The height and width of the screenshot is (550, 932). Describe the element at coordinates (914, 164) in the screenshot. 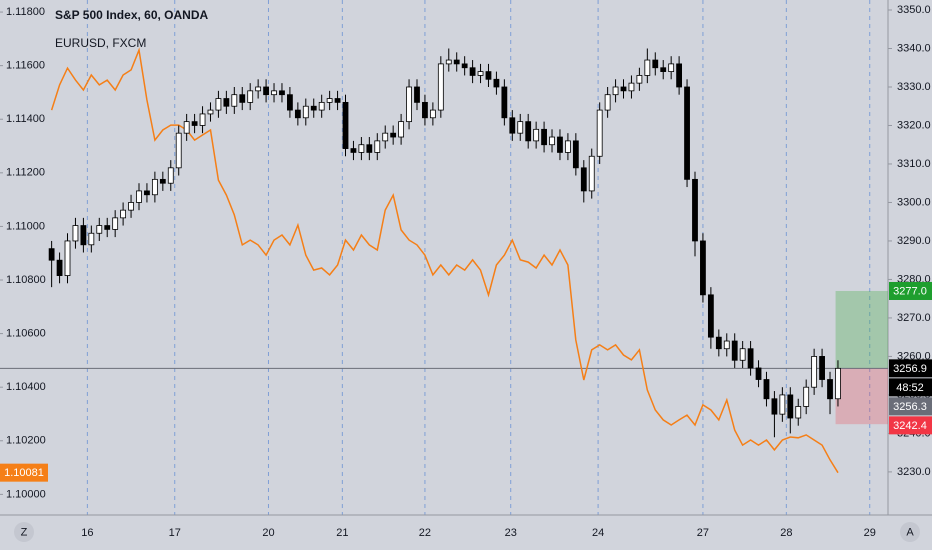

I see `y-tick-label: 3310.0` at that location.